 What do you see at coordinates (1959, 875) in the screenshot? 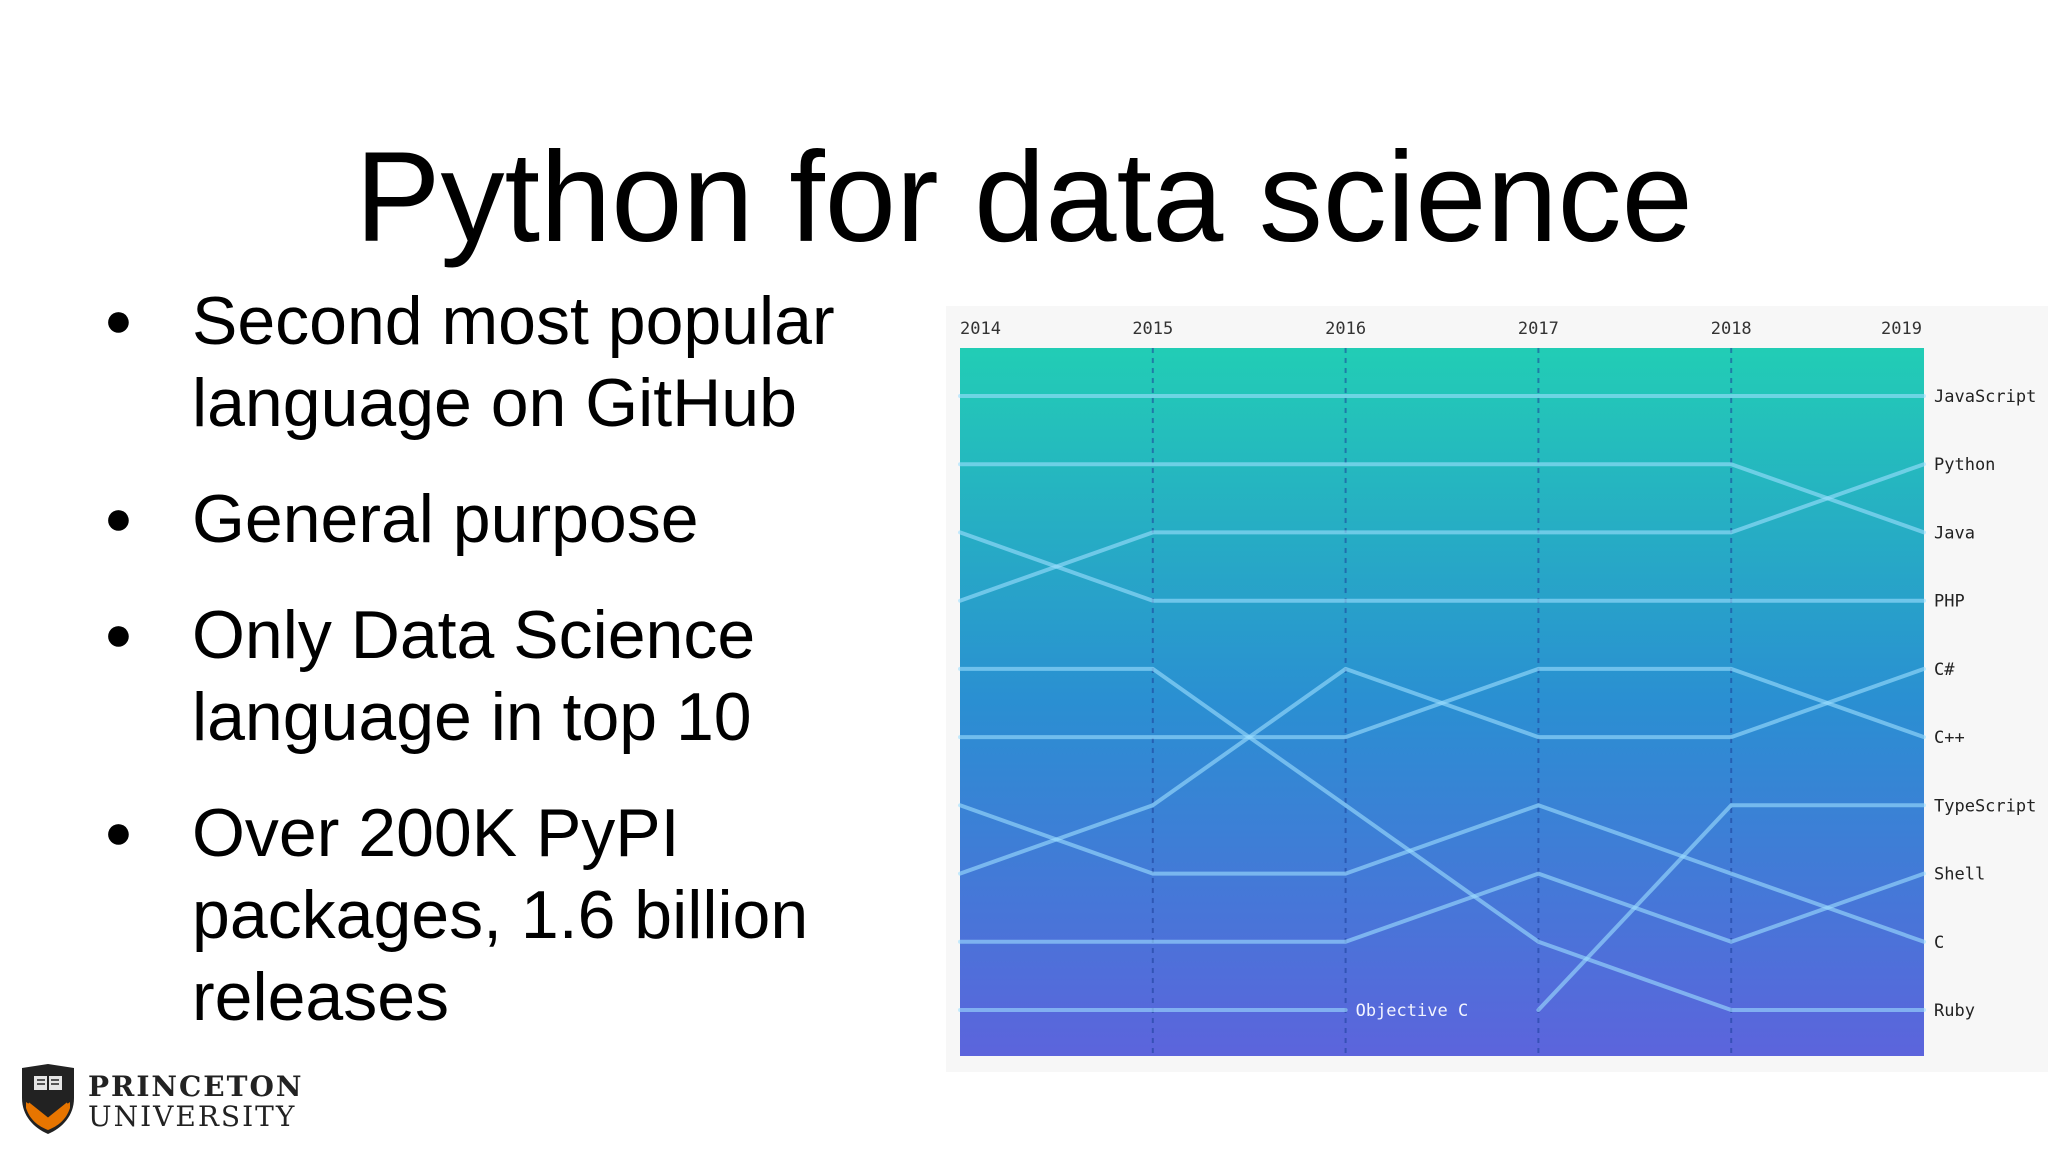
I see `series-label: Shell` at bounding box center [1959, 875].